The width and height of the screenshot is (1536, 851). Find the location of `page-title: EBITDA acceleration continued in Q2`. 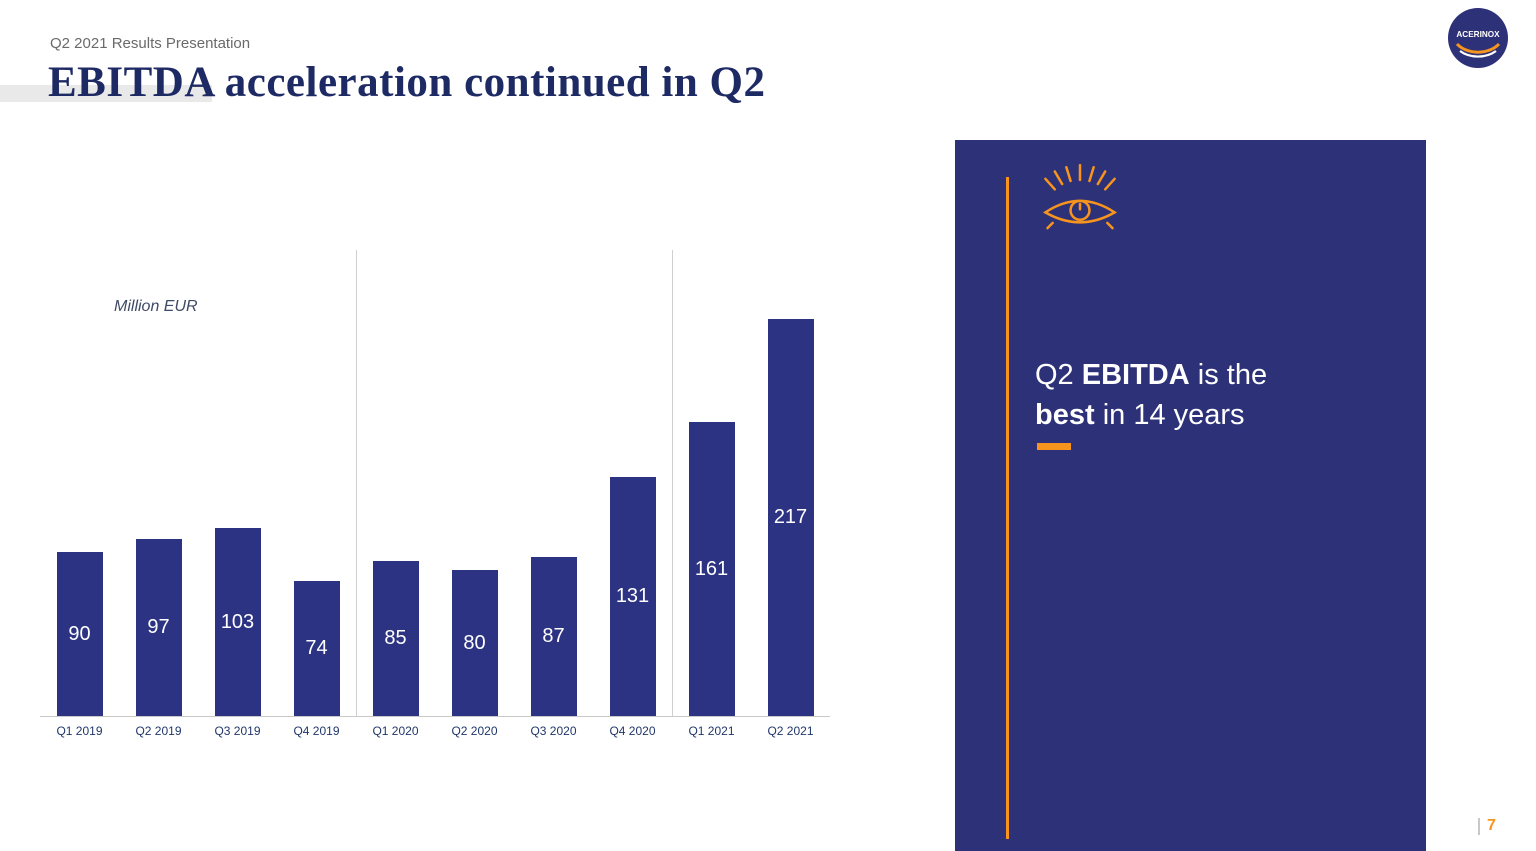

page-title: EBITDA acceleration continued in Q2 is located at coordinates (407, 82).